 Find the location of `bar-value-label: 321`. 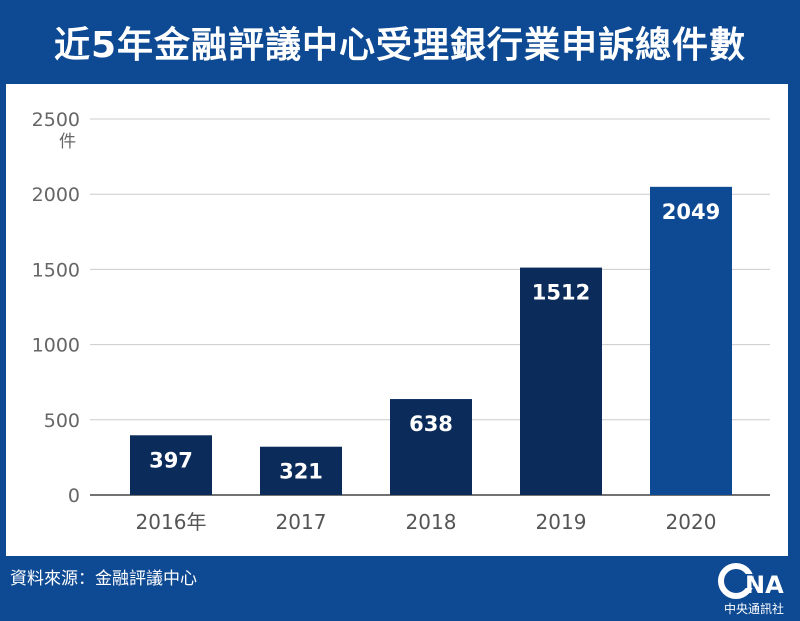

bar-value-label: 321 is located at coordinates (301, 472).